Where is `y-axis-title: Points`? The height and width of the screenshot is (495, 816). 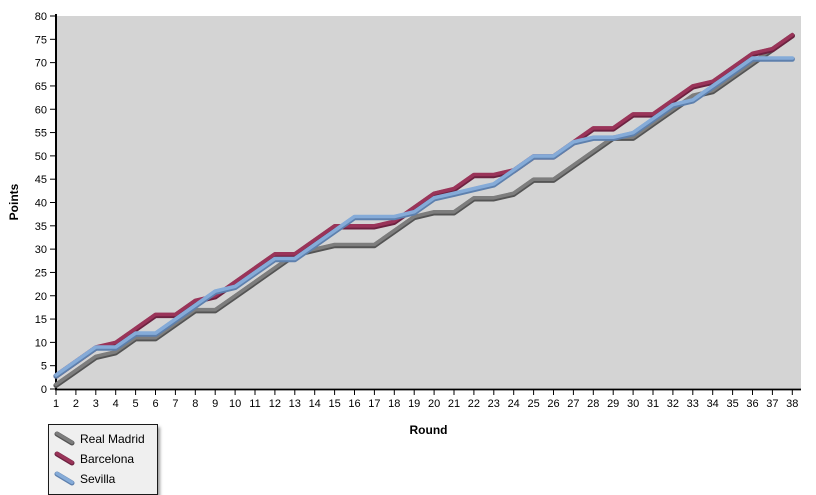 y-axis-title: Points is located at coordinates (14, 202).